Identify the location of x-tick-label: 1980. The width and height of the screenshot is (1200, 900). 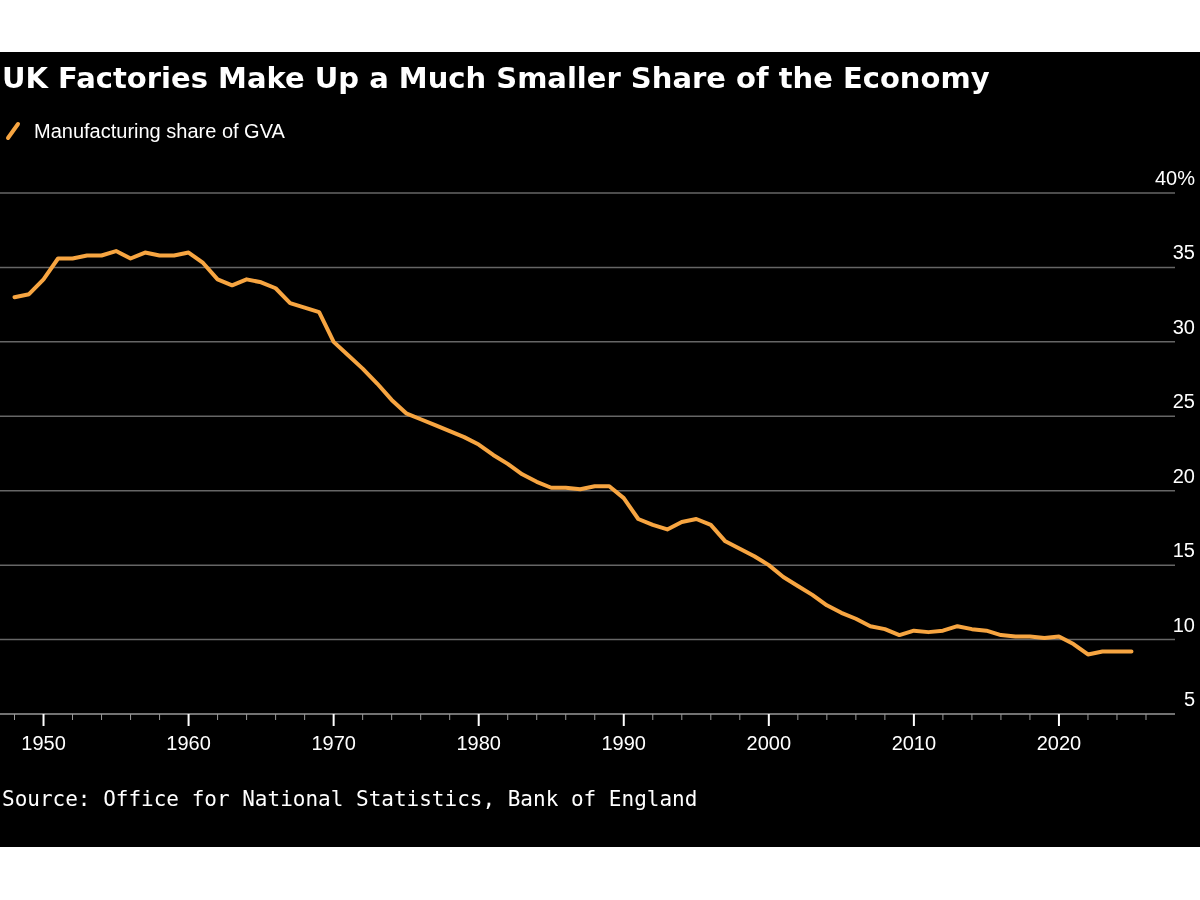
(478, 743).